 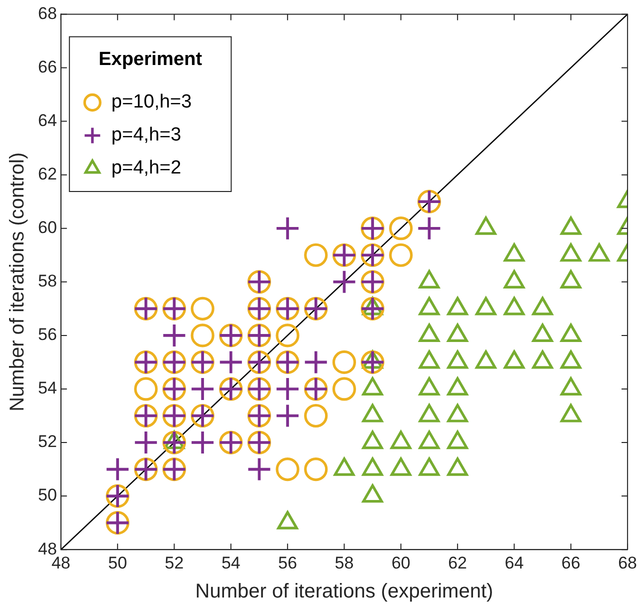 What do you see at coordinates (150, 59) in the screenshot?
I see `legend-title: Experiment` at bounding box center [150, 59].